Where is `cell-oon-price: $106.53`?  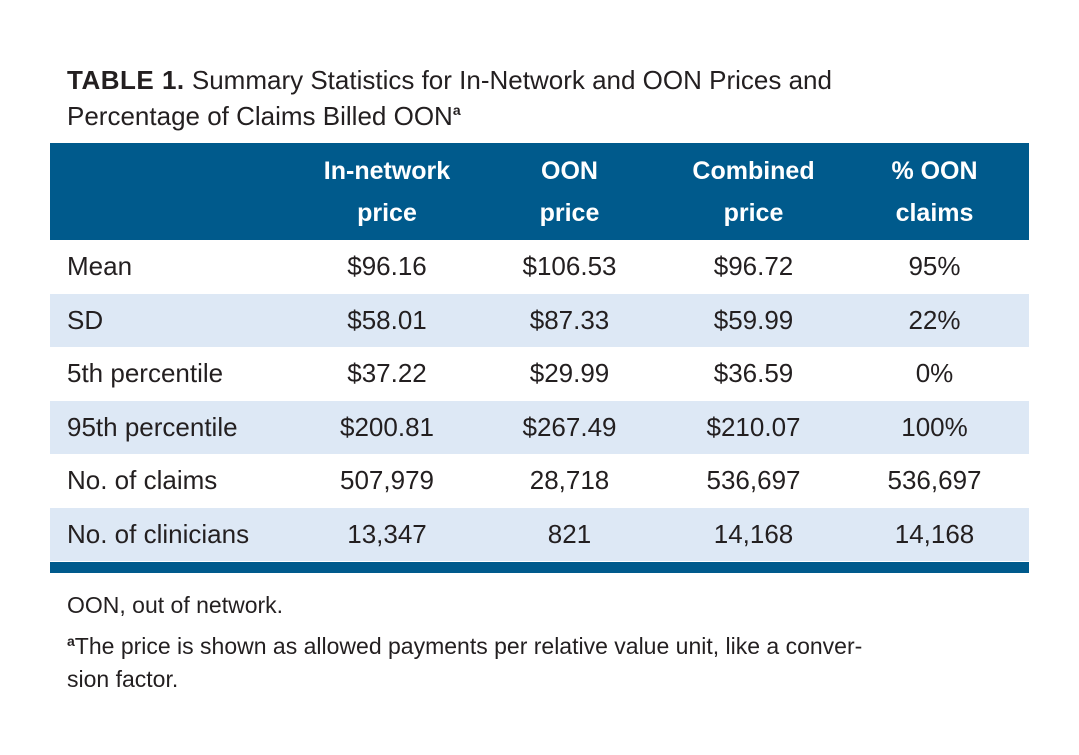
cell-oon-price: $106.53 is located at coordinates (569, 266).